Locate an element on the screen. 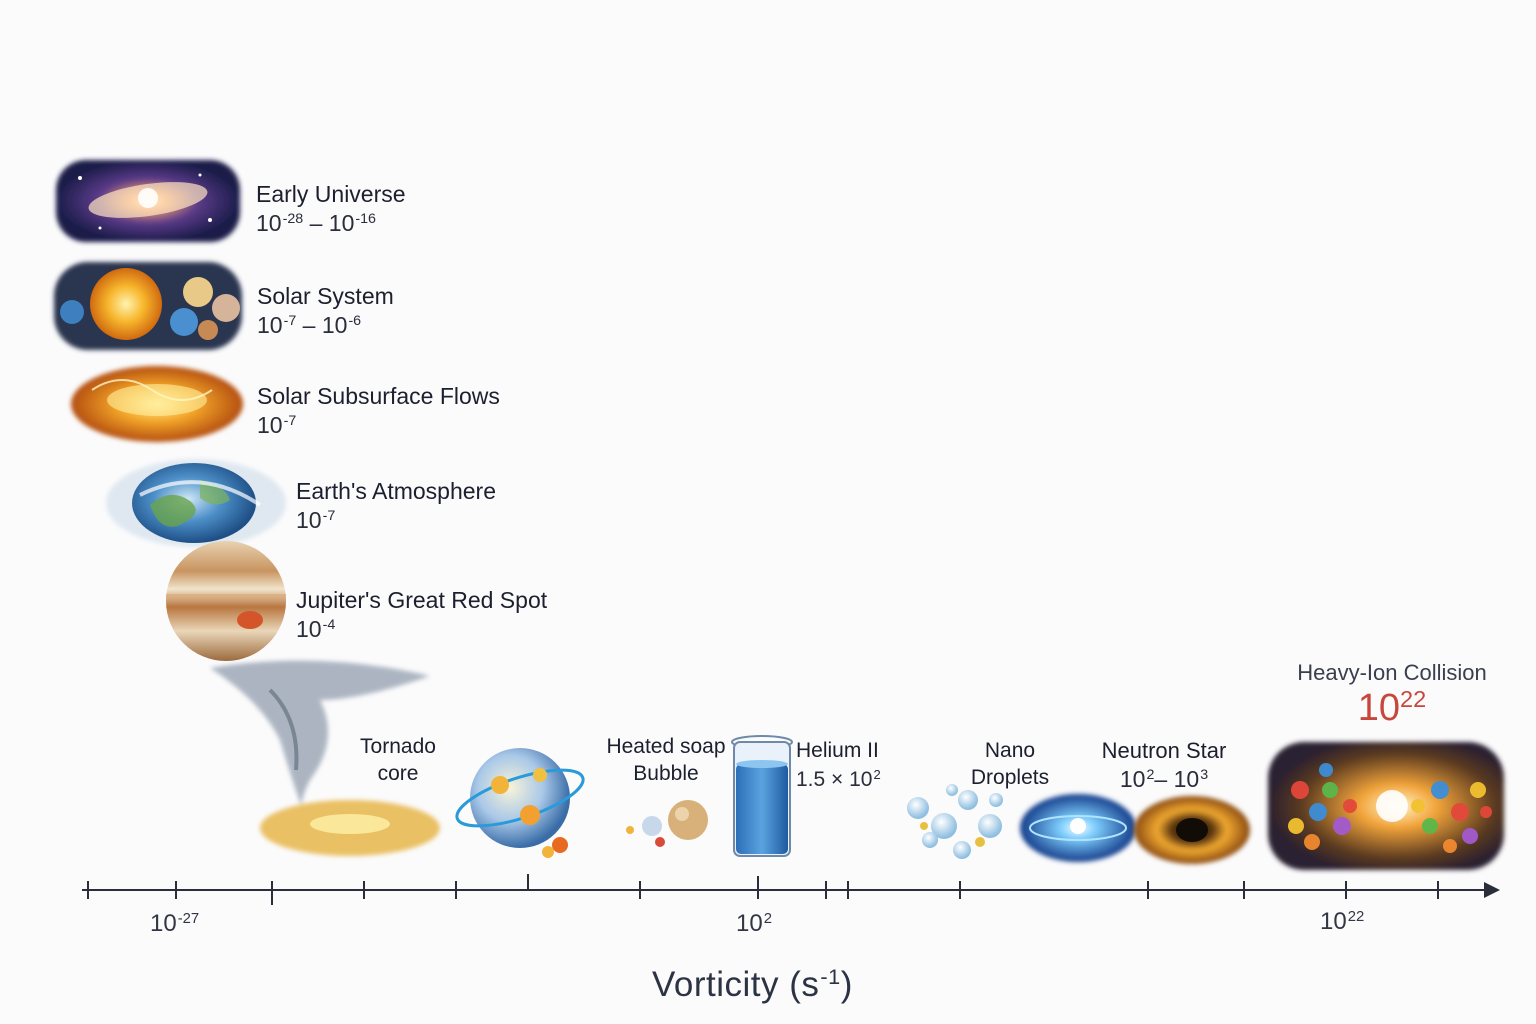 The image size is (1536, 1024). item-name: Solar Subsurface Flows is located at coordinates (378, 396).